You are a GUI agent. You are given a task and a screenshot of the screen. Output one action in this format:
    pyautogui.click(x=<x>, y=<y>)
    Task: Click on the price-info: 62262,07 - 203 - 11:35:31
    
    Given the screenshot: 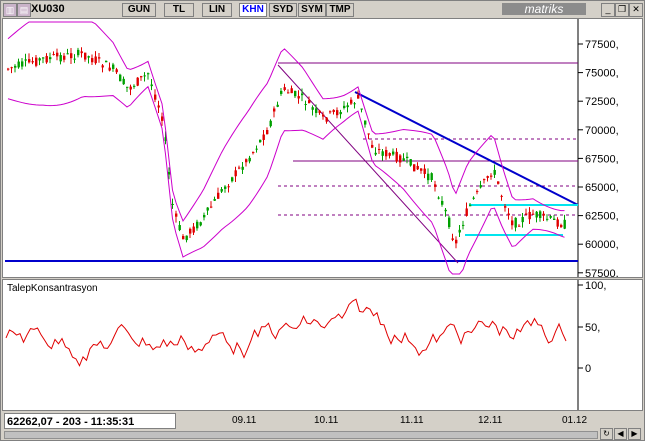 What is the action you would take?
    pyautogui.click(x=90, y=421)
    